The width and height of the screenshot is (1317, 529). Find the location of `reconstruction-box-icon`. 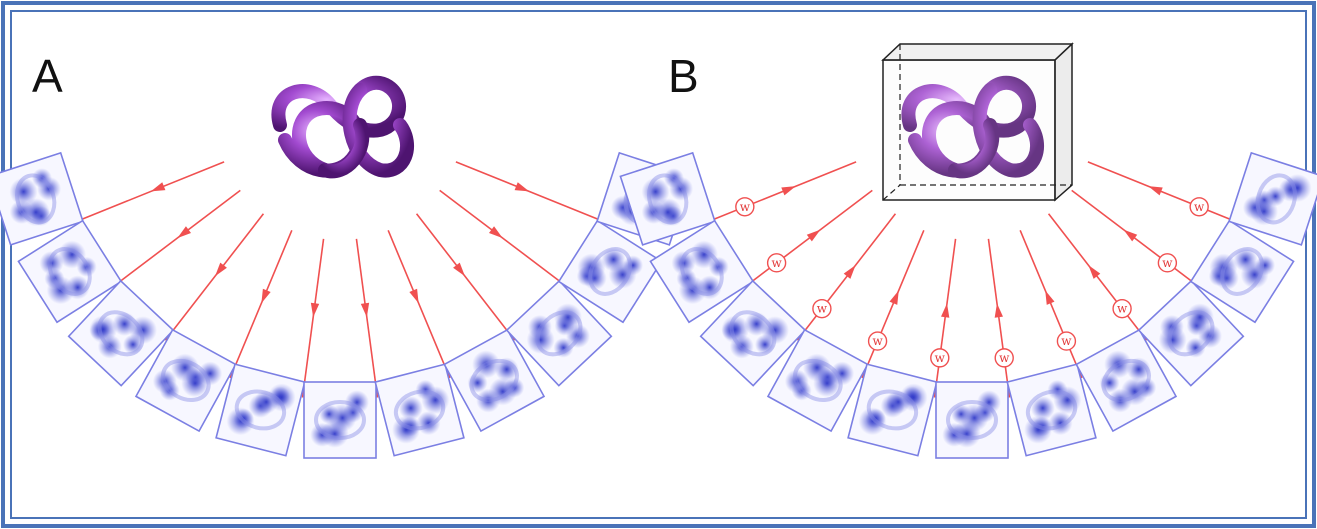

reconstruction-box-icon is located at coordinates (977, 122).